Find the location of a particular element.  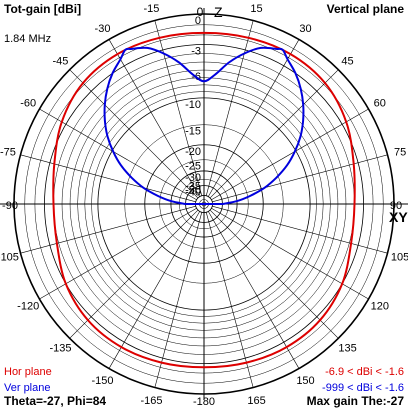

angle-tick-label: -90 is located at coordinates (10, 206).